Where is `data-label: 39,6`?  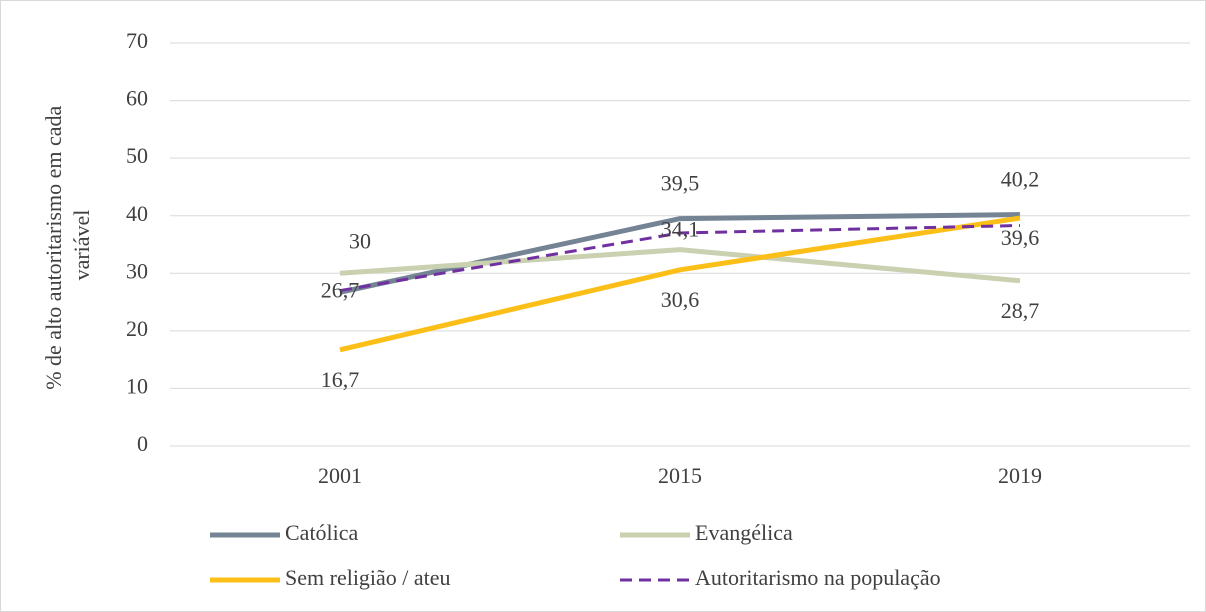
data-label: 39,6 is located at coordinates (1020, 237).